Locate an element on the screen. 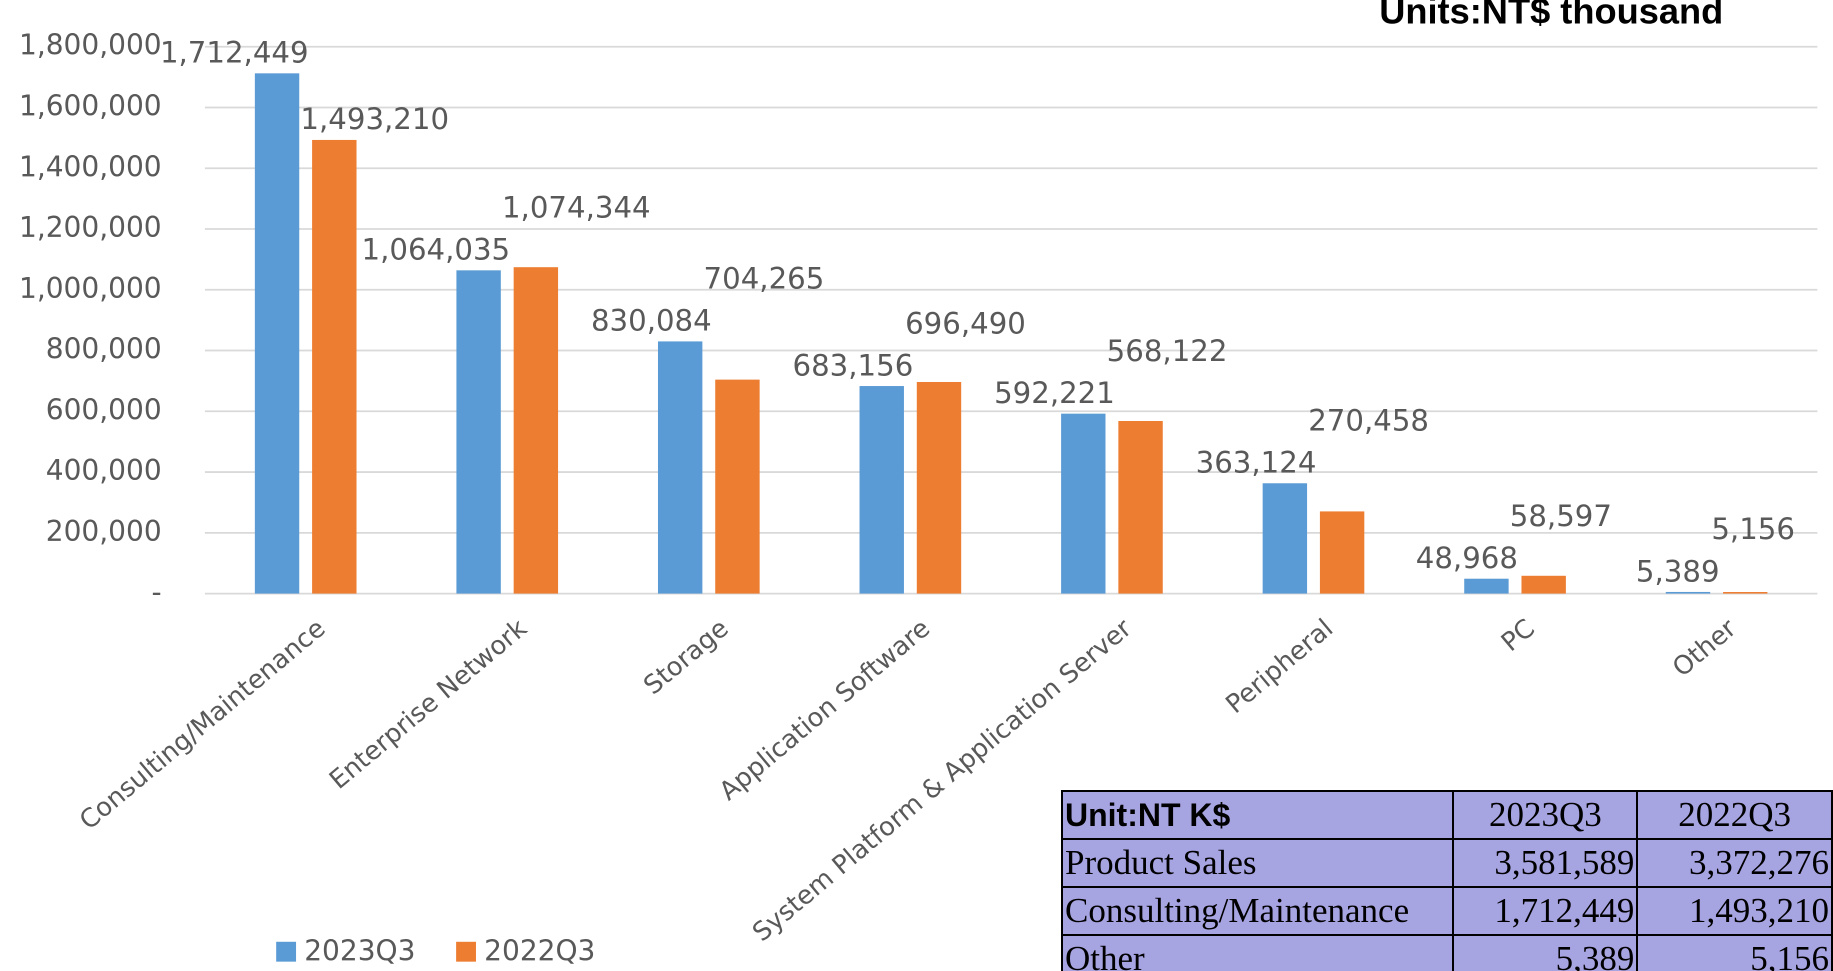 The height and width of the screenshot is (971, 1833). table-cell: 1,712,449 is located at coordinates (1545, 911).